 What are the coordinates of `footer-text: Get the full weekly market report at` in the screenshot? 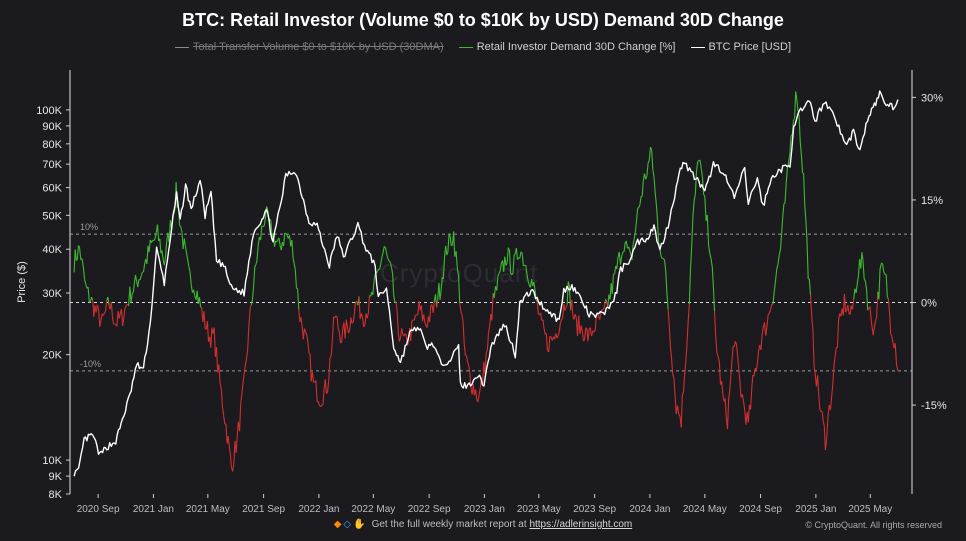 It's located at (449, 524).